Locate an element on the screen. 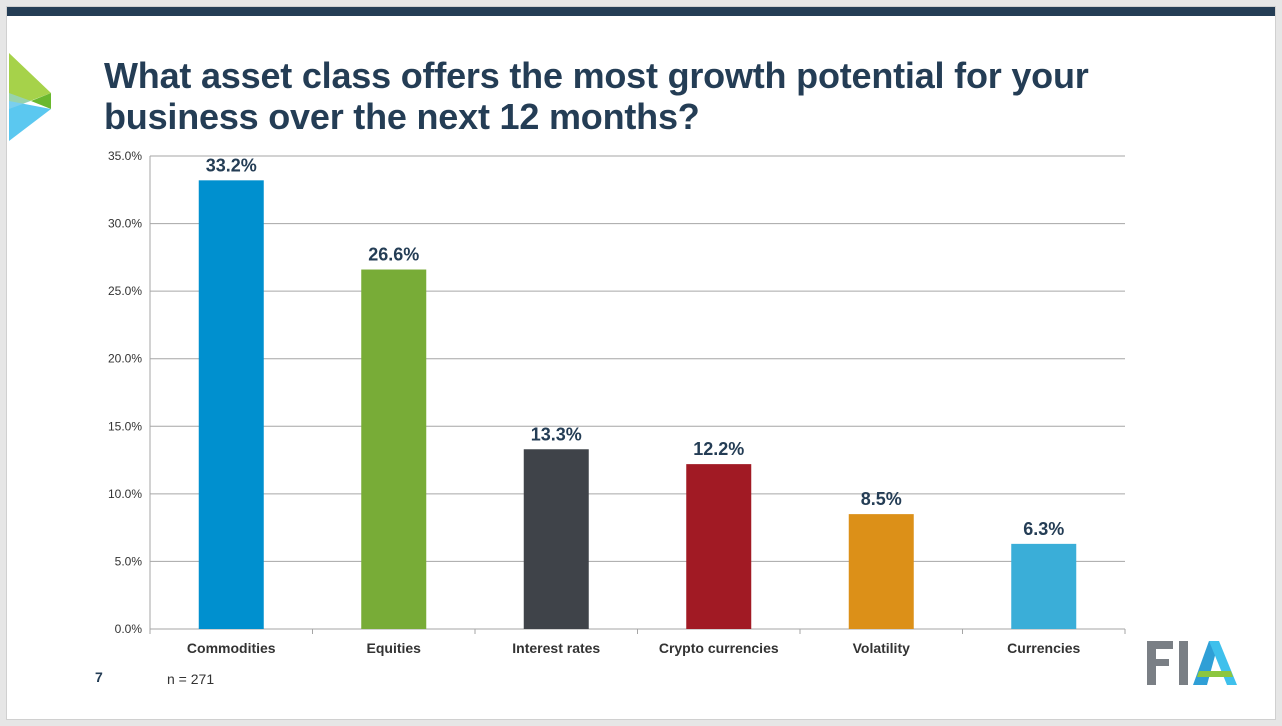  sample-size-note: n = 271 is located at coordinates (191, 679).